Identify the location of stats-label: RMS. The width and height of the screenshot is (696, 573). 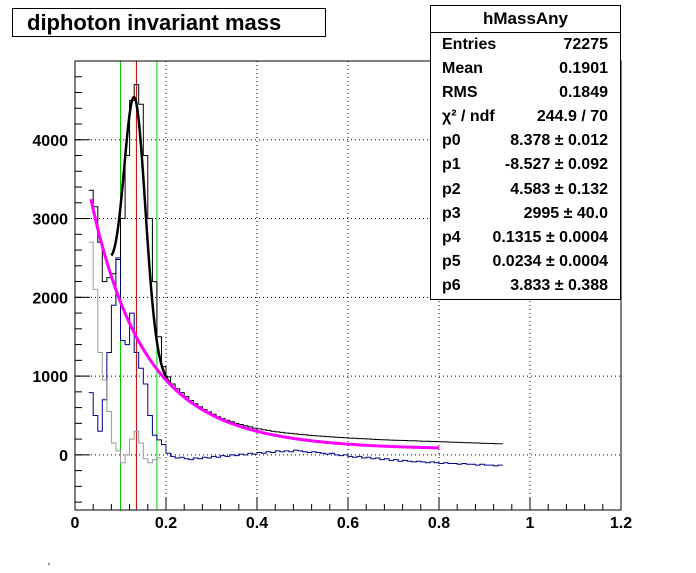
(460, 93).